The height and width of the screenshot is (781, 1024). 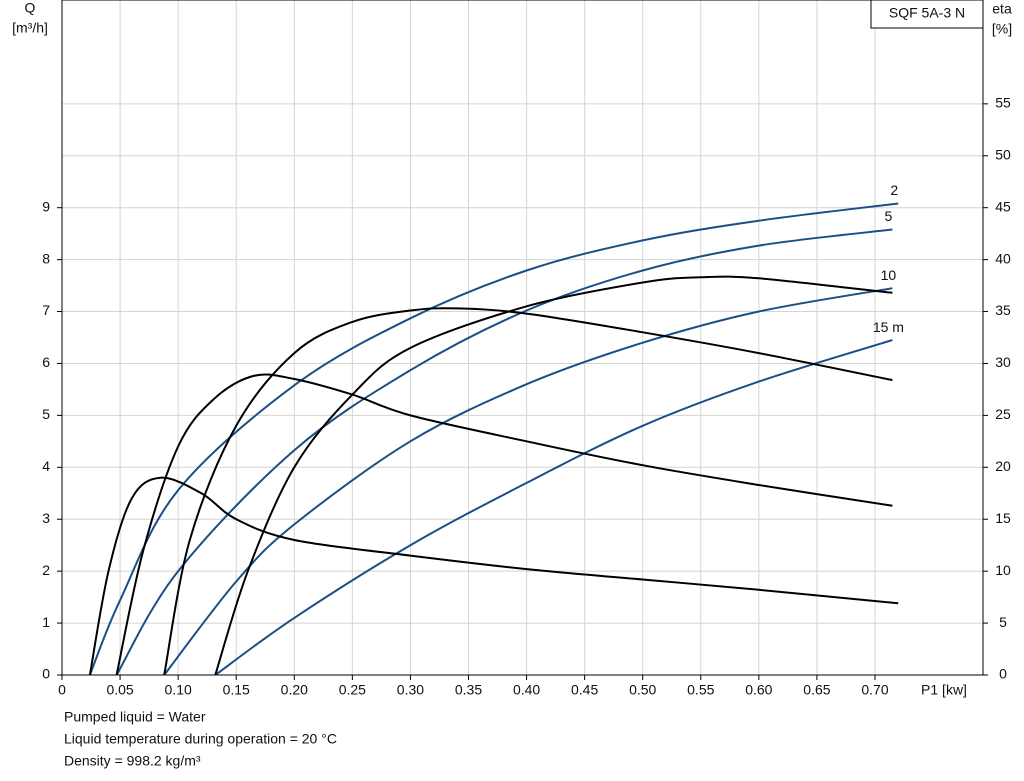 I want to click on y2-tick-label: 50, so click(x=1003, y=154).